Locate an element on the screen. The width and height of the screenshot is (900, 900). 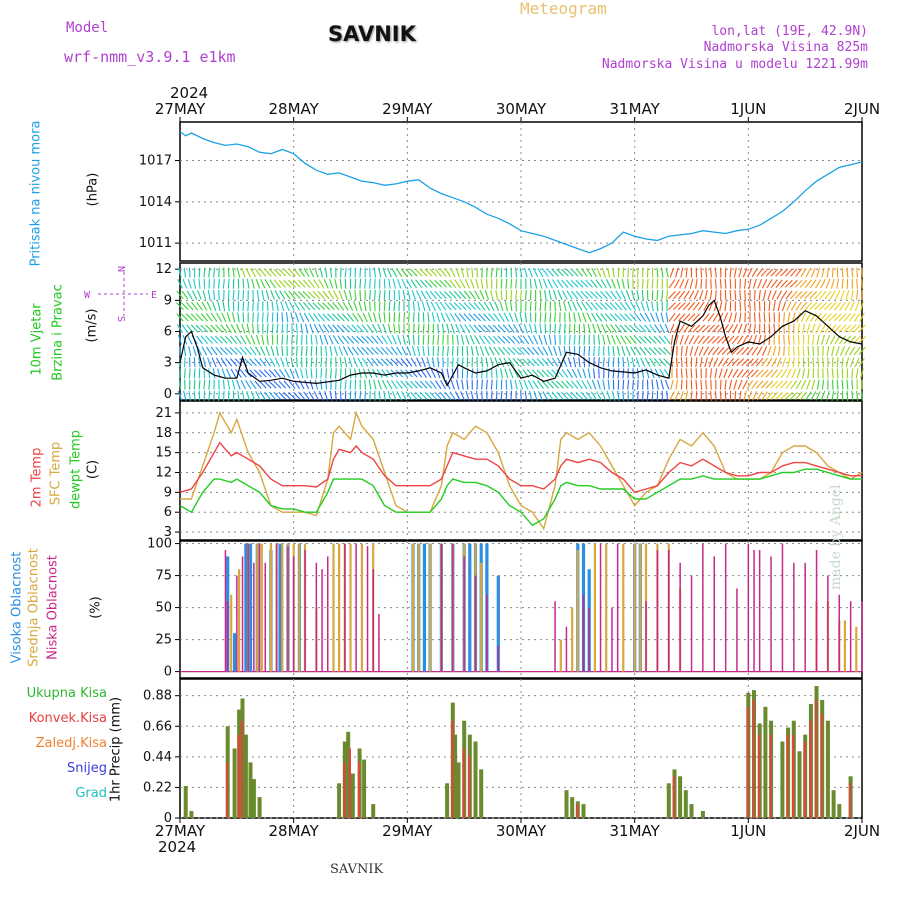
y-tick-label: 0.22 is located at coordinates (157, 787).